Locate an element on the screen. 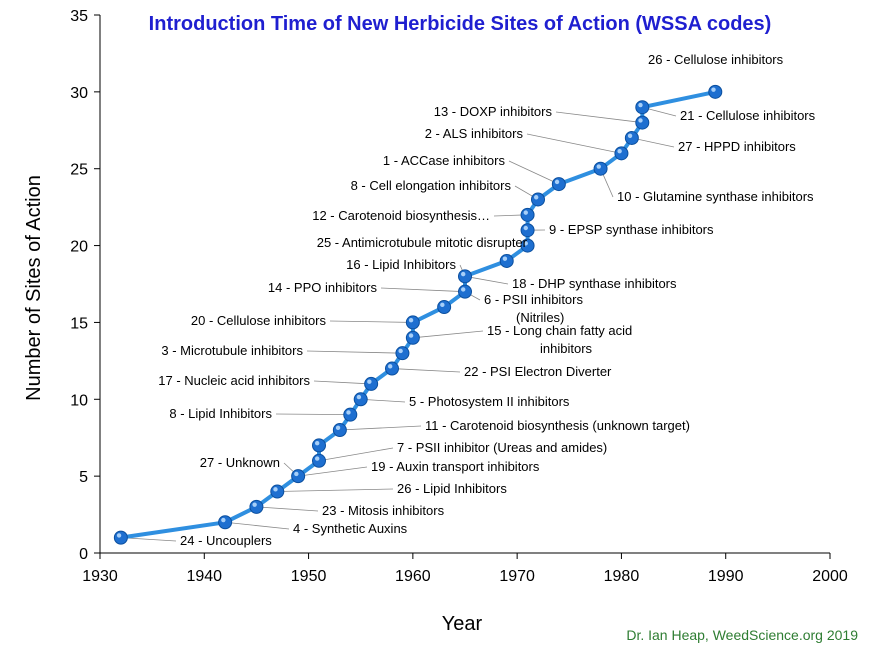  y-axis-title: Number of Sites of Action is located at coordinates (34, 288).